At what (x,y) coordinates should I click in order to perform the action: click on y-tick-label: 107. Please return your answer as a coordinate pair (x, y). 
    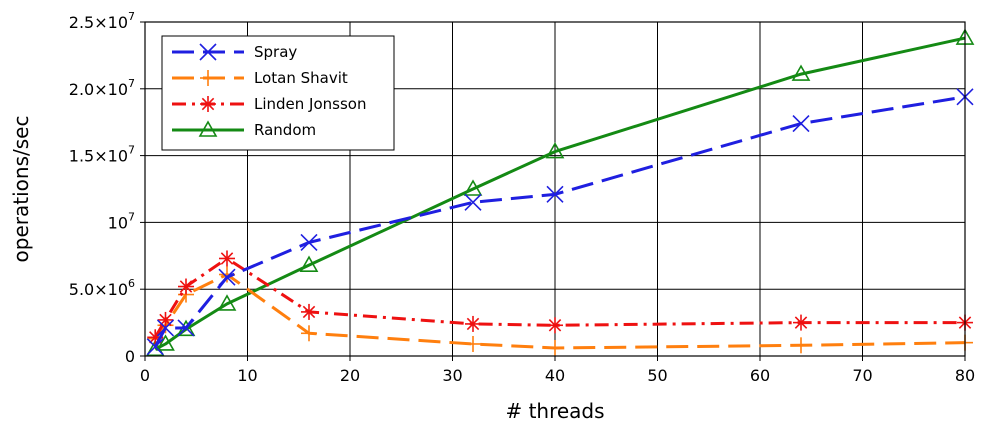
    Looking at the image, I should click on (121, 221).